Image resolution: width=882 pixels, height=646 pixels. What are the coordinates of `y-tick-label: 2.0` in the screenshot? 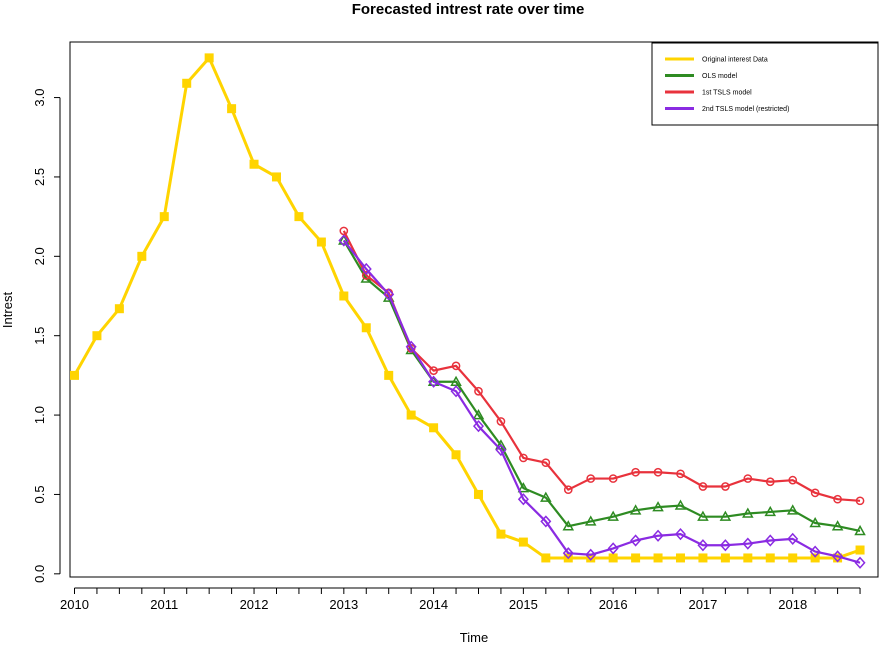 It's located at (39, 256).